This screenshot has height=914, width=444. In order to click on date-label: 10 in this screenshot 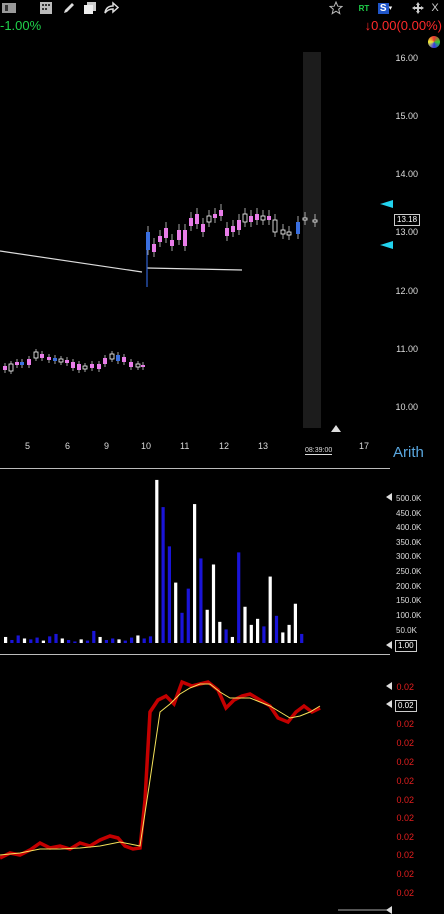, I will do `click(146, 446)`.